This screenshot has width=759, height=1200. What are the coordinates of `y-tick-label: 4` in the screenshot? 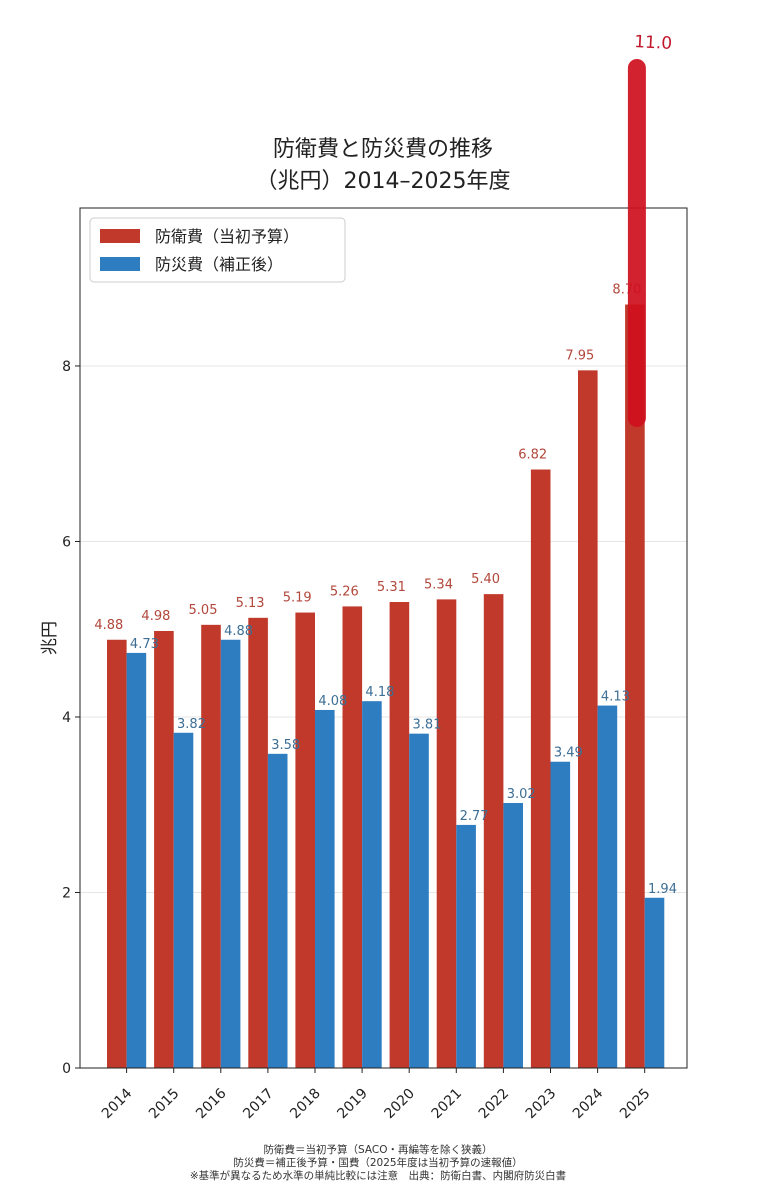 It's located at (66, 718).